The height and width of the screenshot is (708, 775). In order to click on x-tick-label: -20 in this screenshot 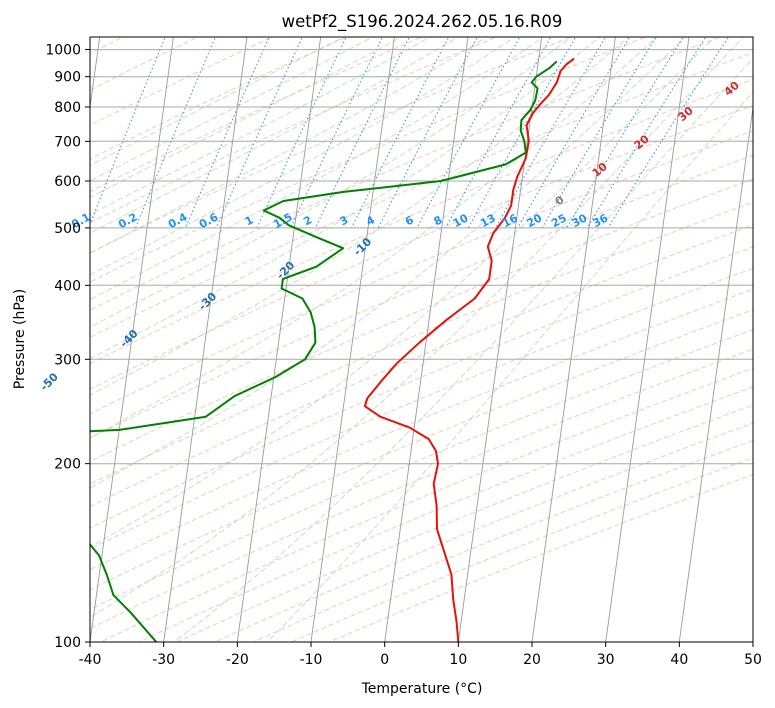, I will do `click(237, 660)`.